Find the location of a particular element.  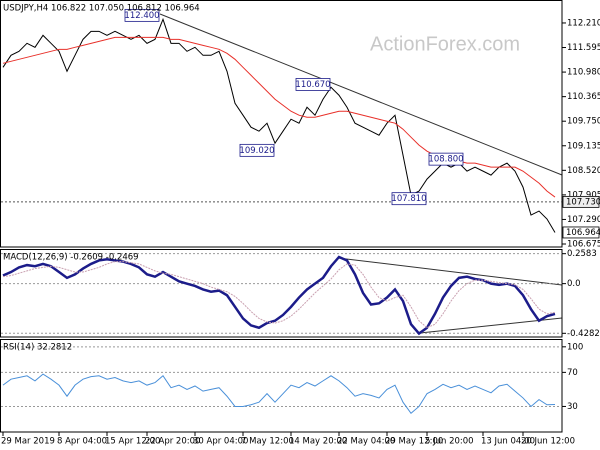

x-tick-label: 22 Apr 20:00 is located at coordinates (172, 442).